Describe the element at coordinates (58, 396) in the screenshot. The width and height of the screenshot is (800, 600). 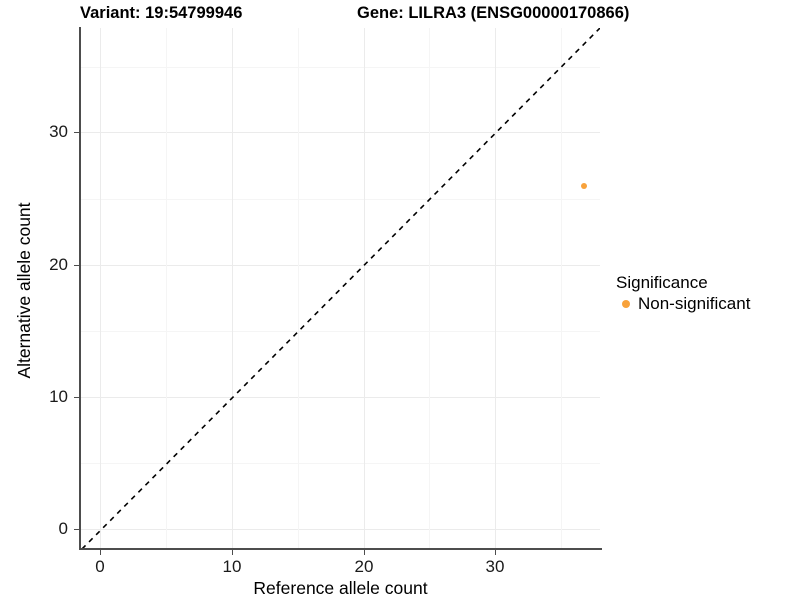
I see `y-tick-label-10: 10` at that location.